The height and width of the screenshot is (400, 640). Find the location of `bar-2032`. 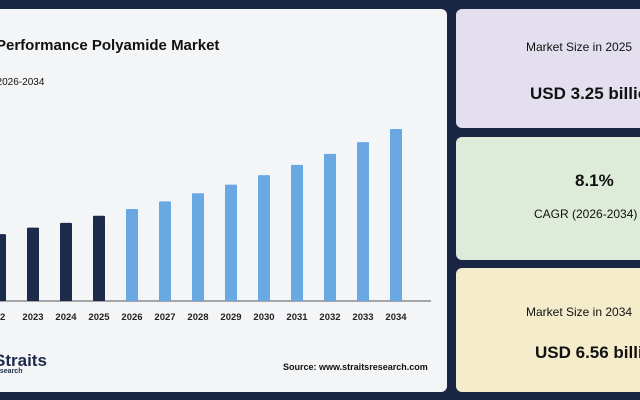

bar-2032 is located at coordinates (330, 227).